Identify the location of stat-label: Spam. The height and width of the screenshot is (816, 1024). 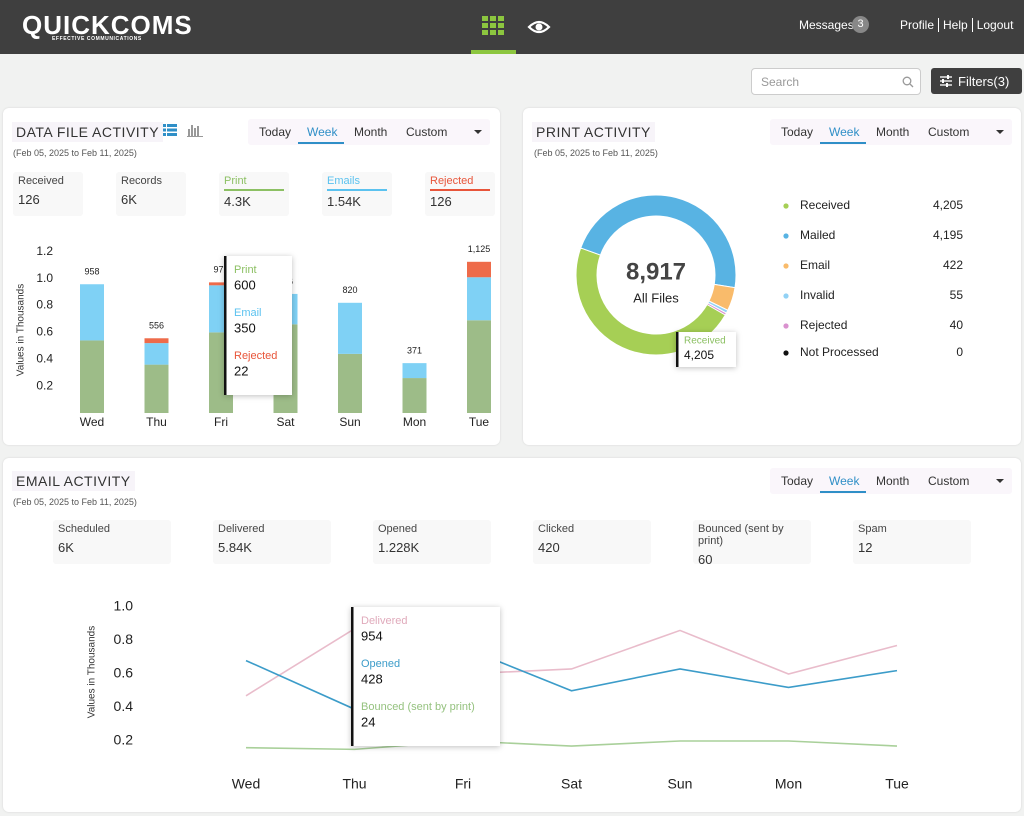
(872, 529).